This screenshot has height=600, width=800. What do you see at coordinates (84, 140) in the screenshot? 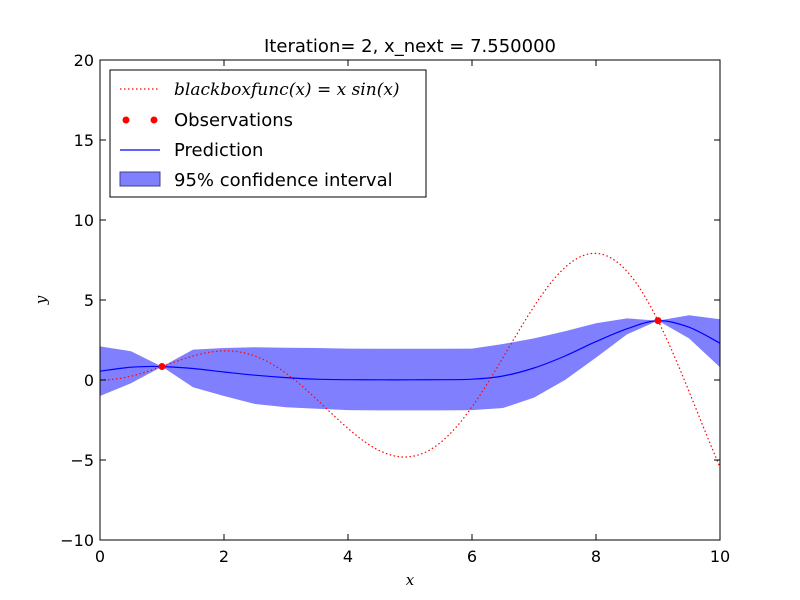
I see `y-tick-label: 15` at bounding box center [84, 140].